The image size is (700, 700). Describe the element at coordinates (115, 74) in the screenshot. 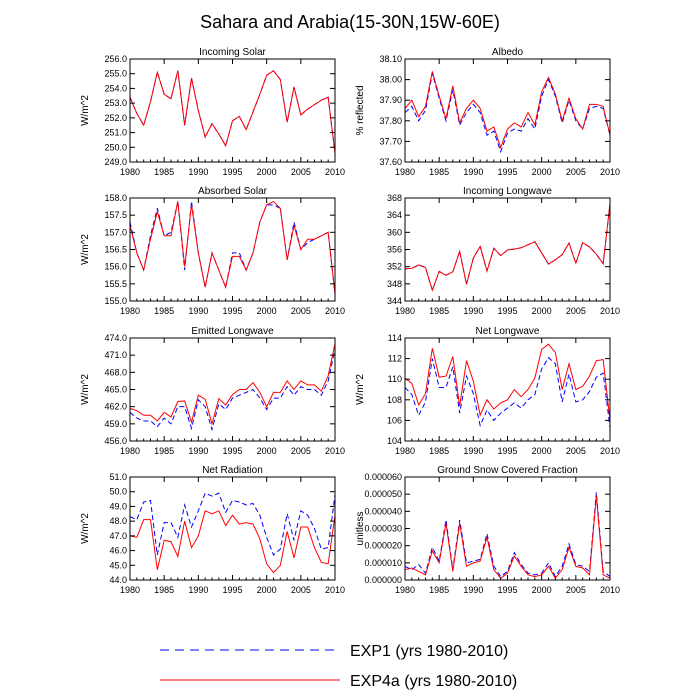

I see `y-tick-label: 255.0` at that location.